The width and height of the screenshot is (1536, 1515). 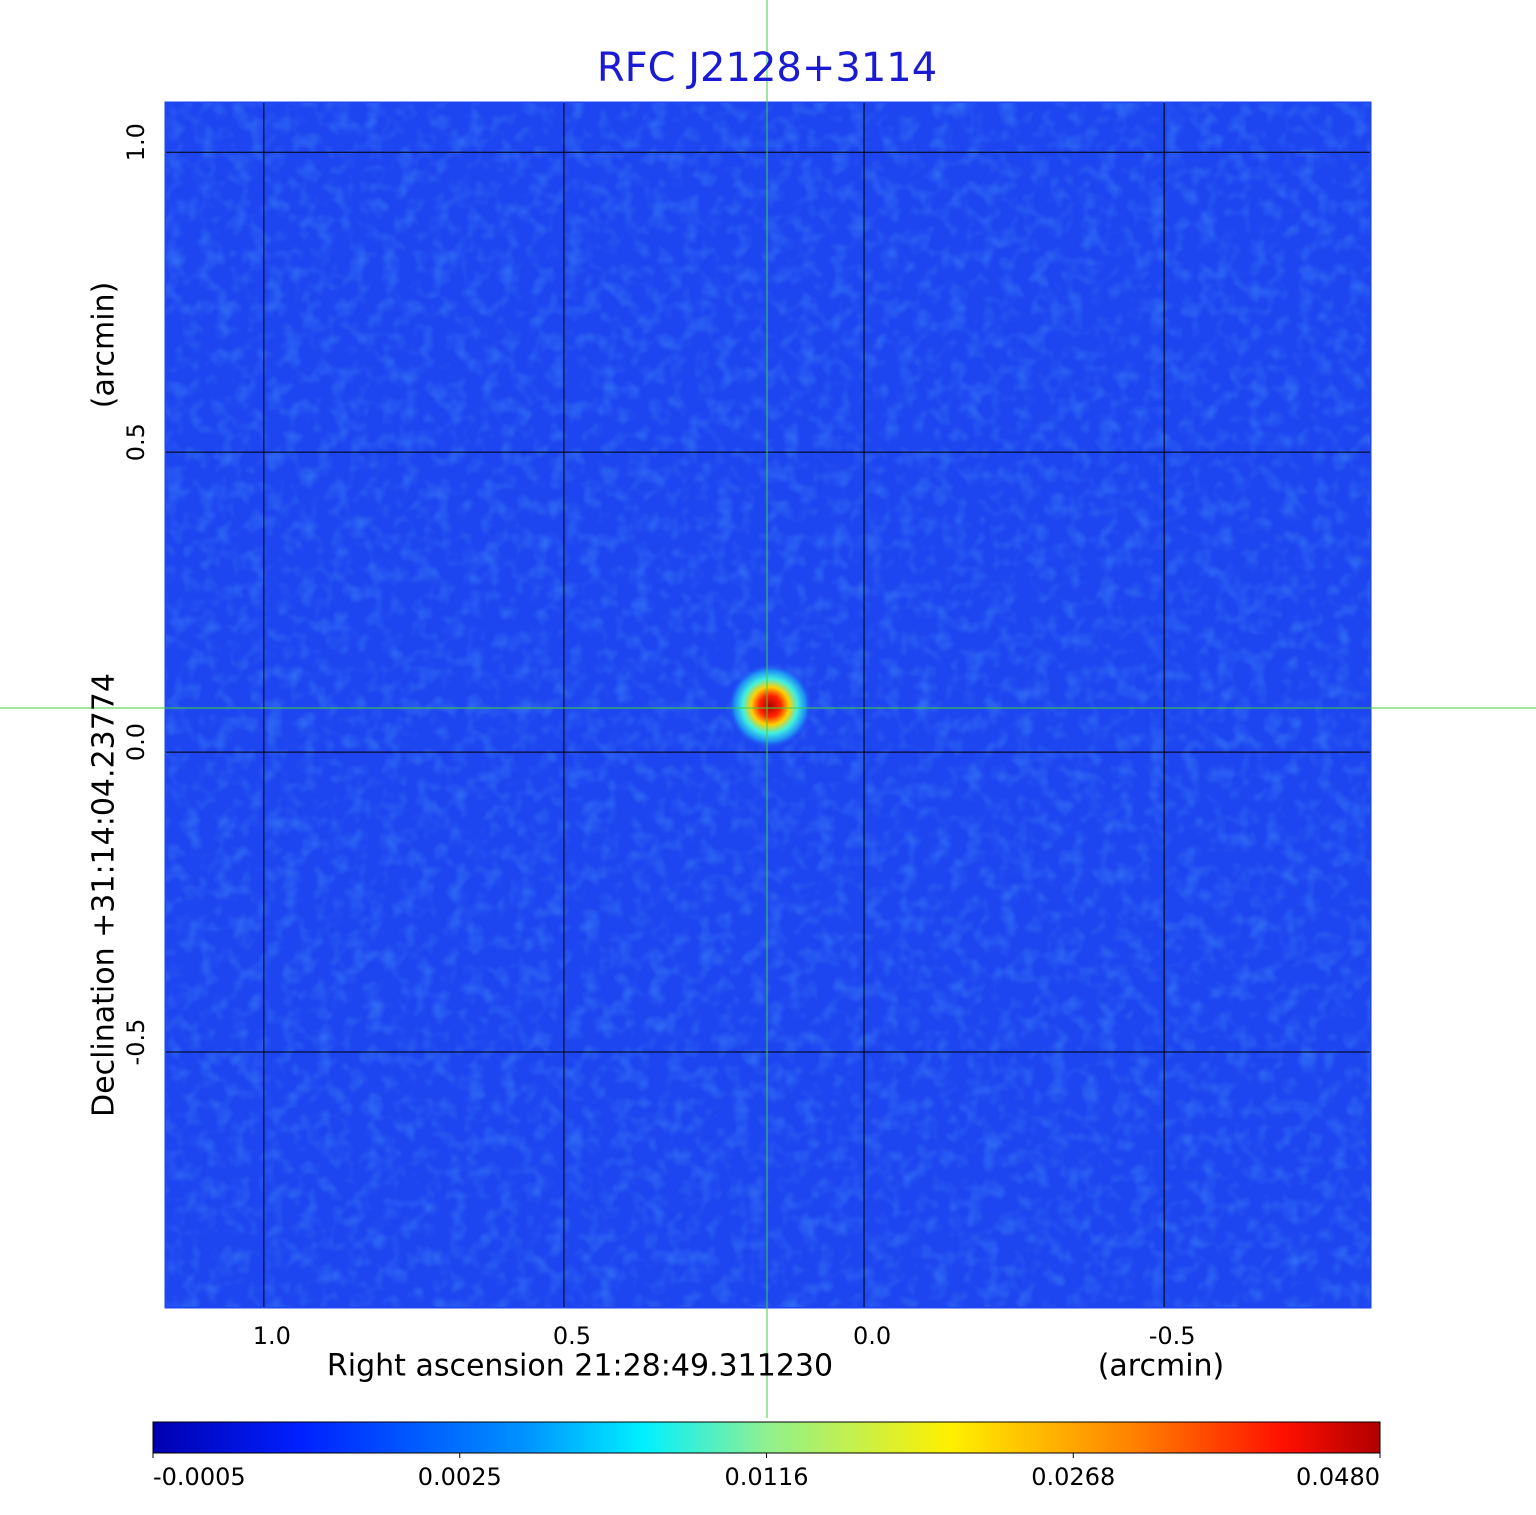 What do you see at coordinates (767, 1477) in the screenshot?
I see `colorbar-tick-label: 0.0116` at bounding box center [767, 1477].